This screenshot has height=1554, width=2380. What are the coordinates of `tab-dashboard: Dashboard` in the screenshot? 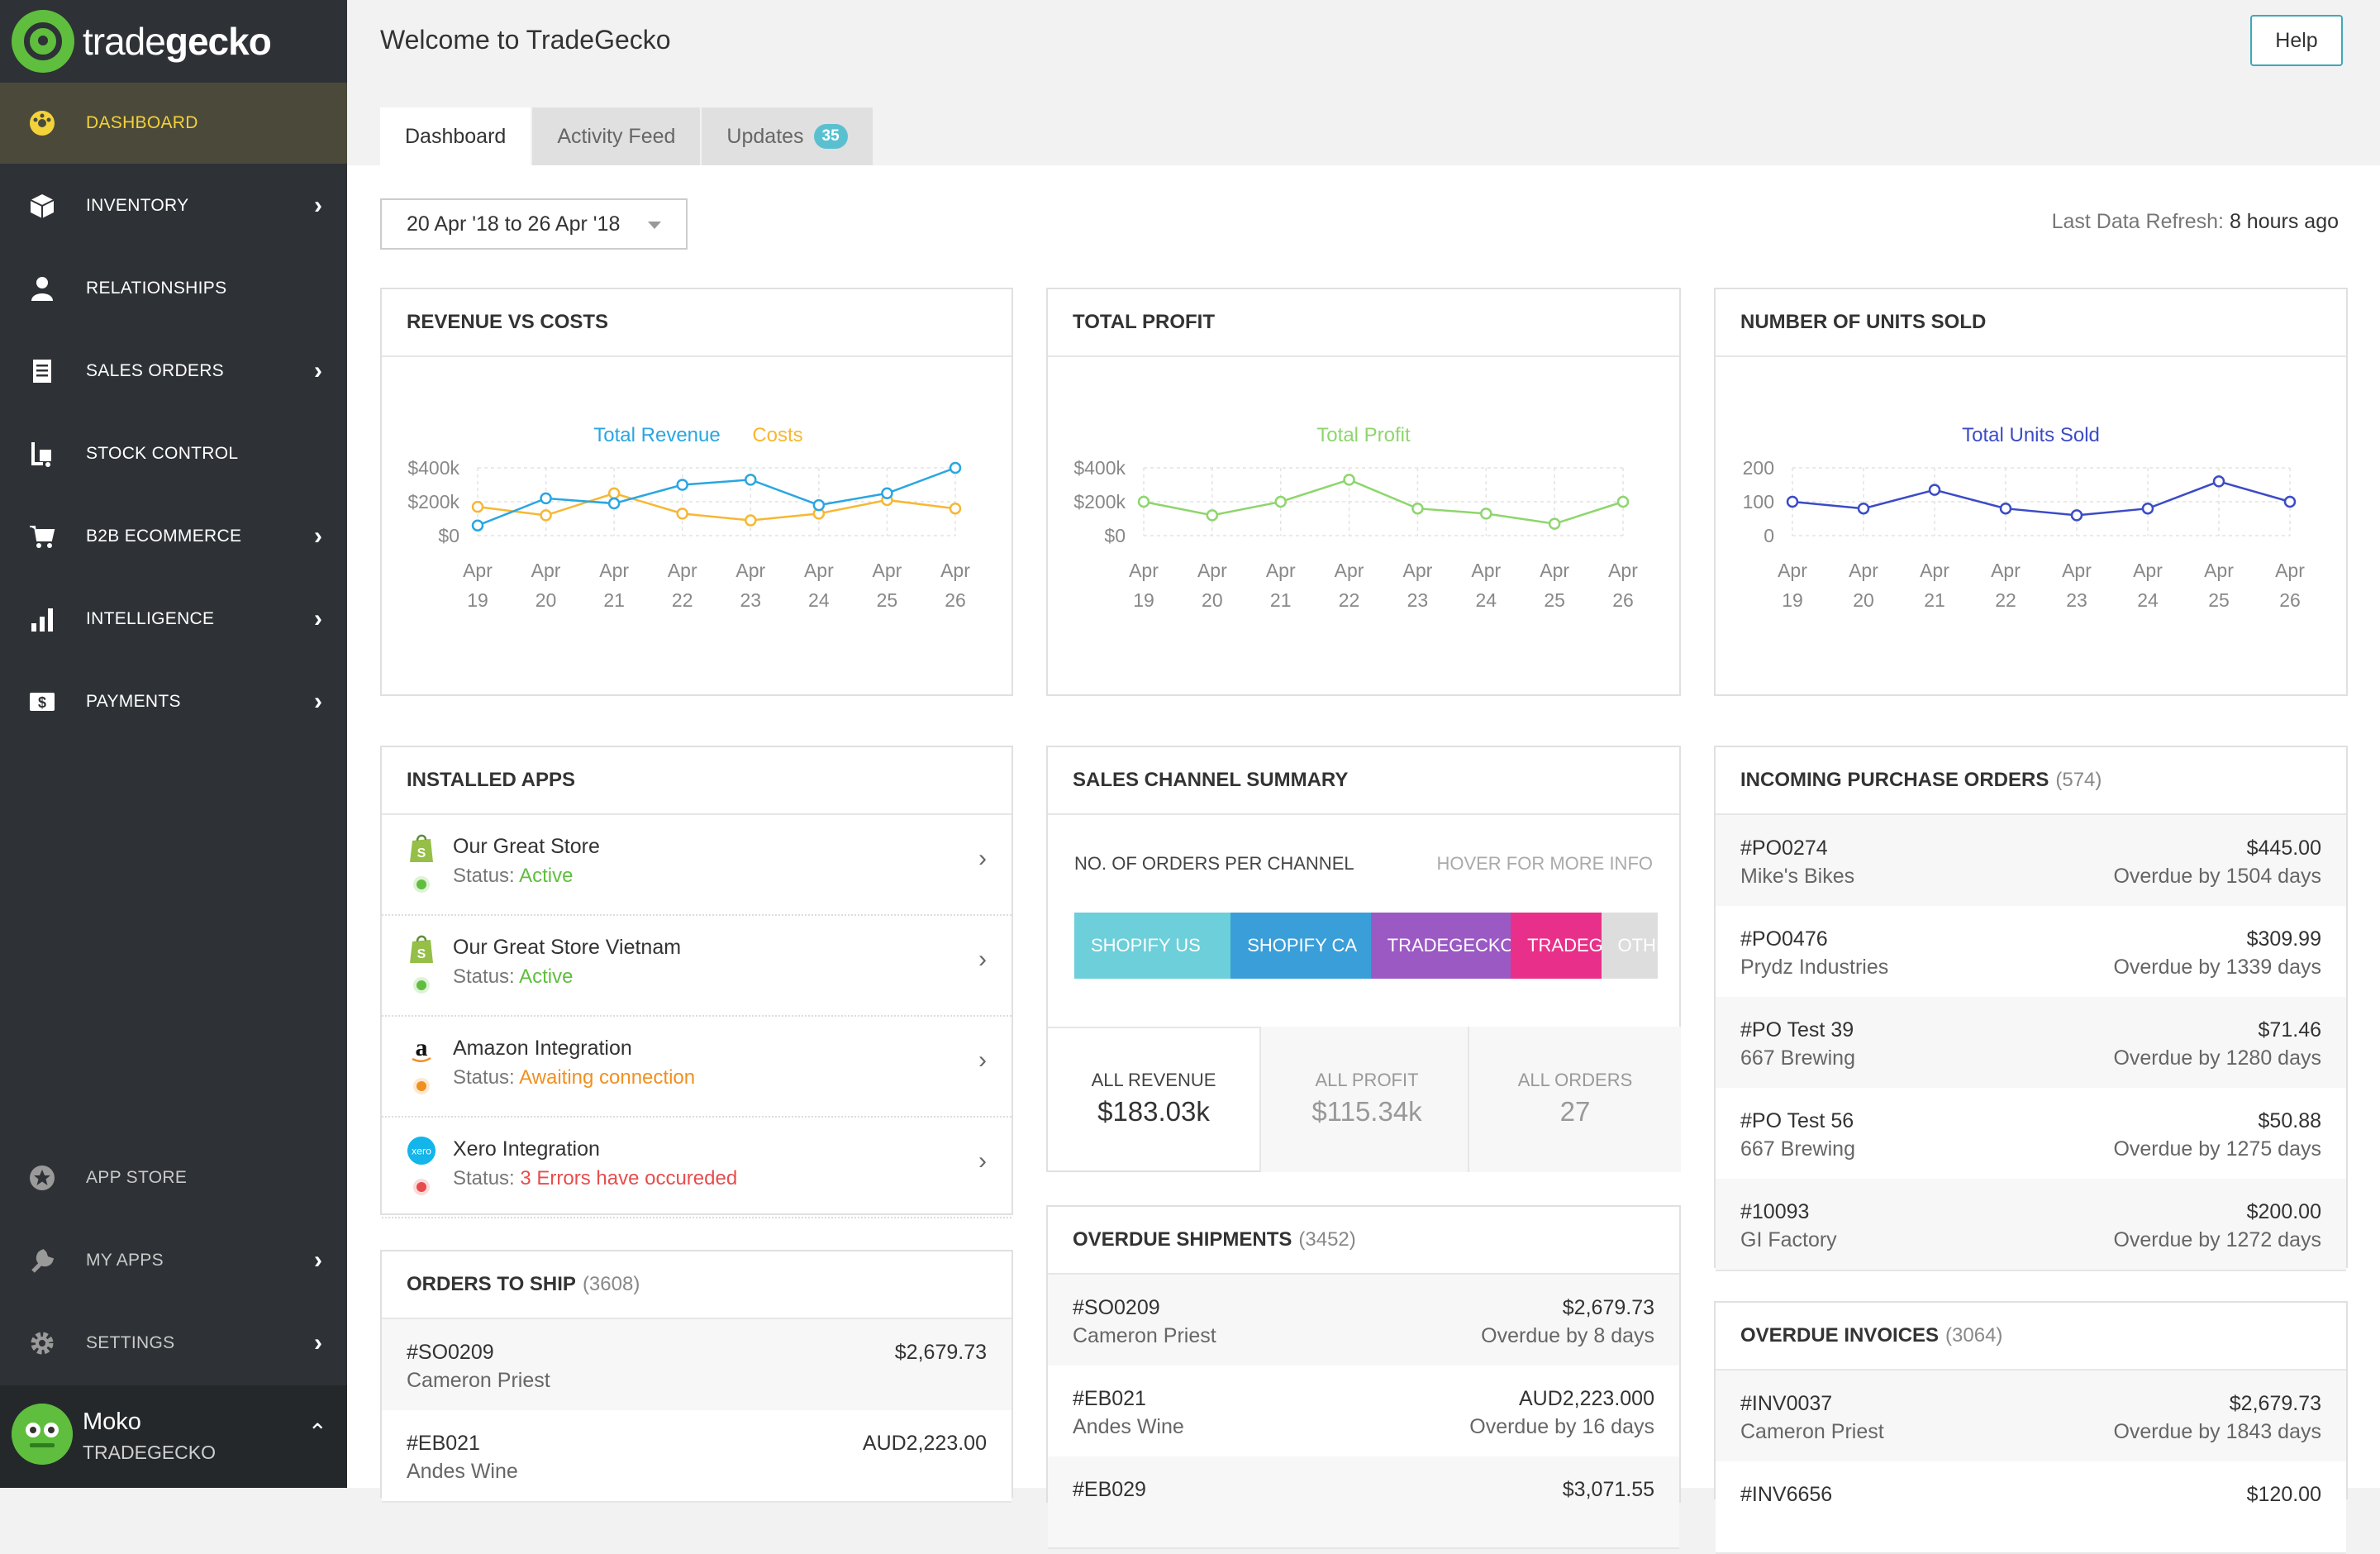 It's located at (456, 136).